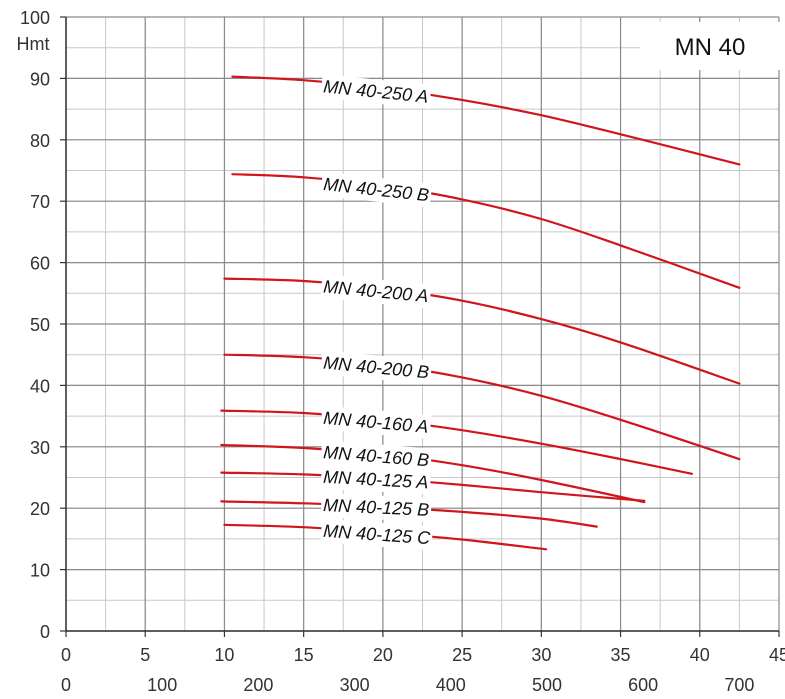 Image resolution: width=785 pixels, height=699 pixels. What do you see at coordinates (621, 655) in the screenshot?
I see `x-tick-label: 35` at bounding box center [621, 655].